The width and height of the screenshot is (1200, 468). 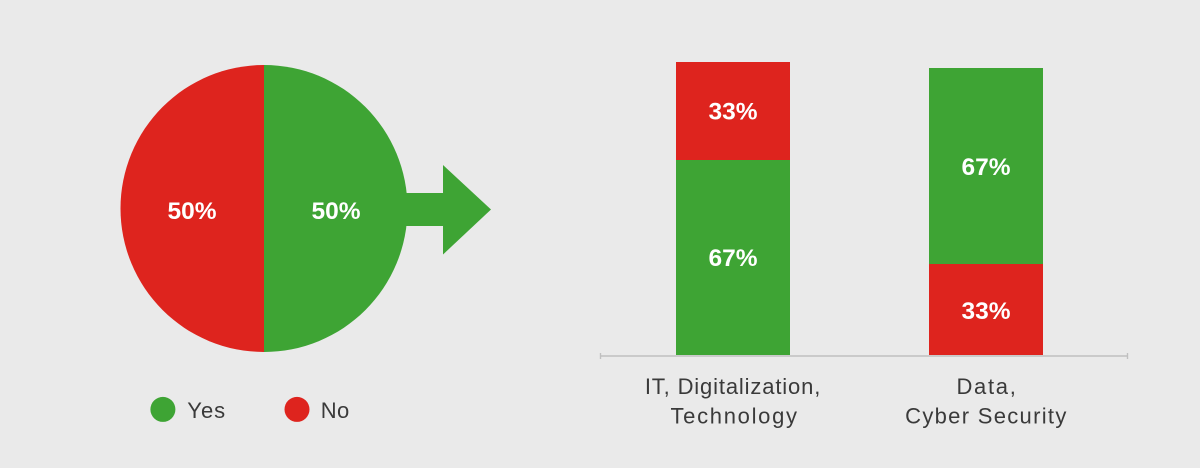 What do you see at coordinates (986, 386) in the screenshot?
I see `svg-text: Data,` at bounding box center [986, 386].